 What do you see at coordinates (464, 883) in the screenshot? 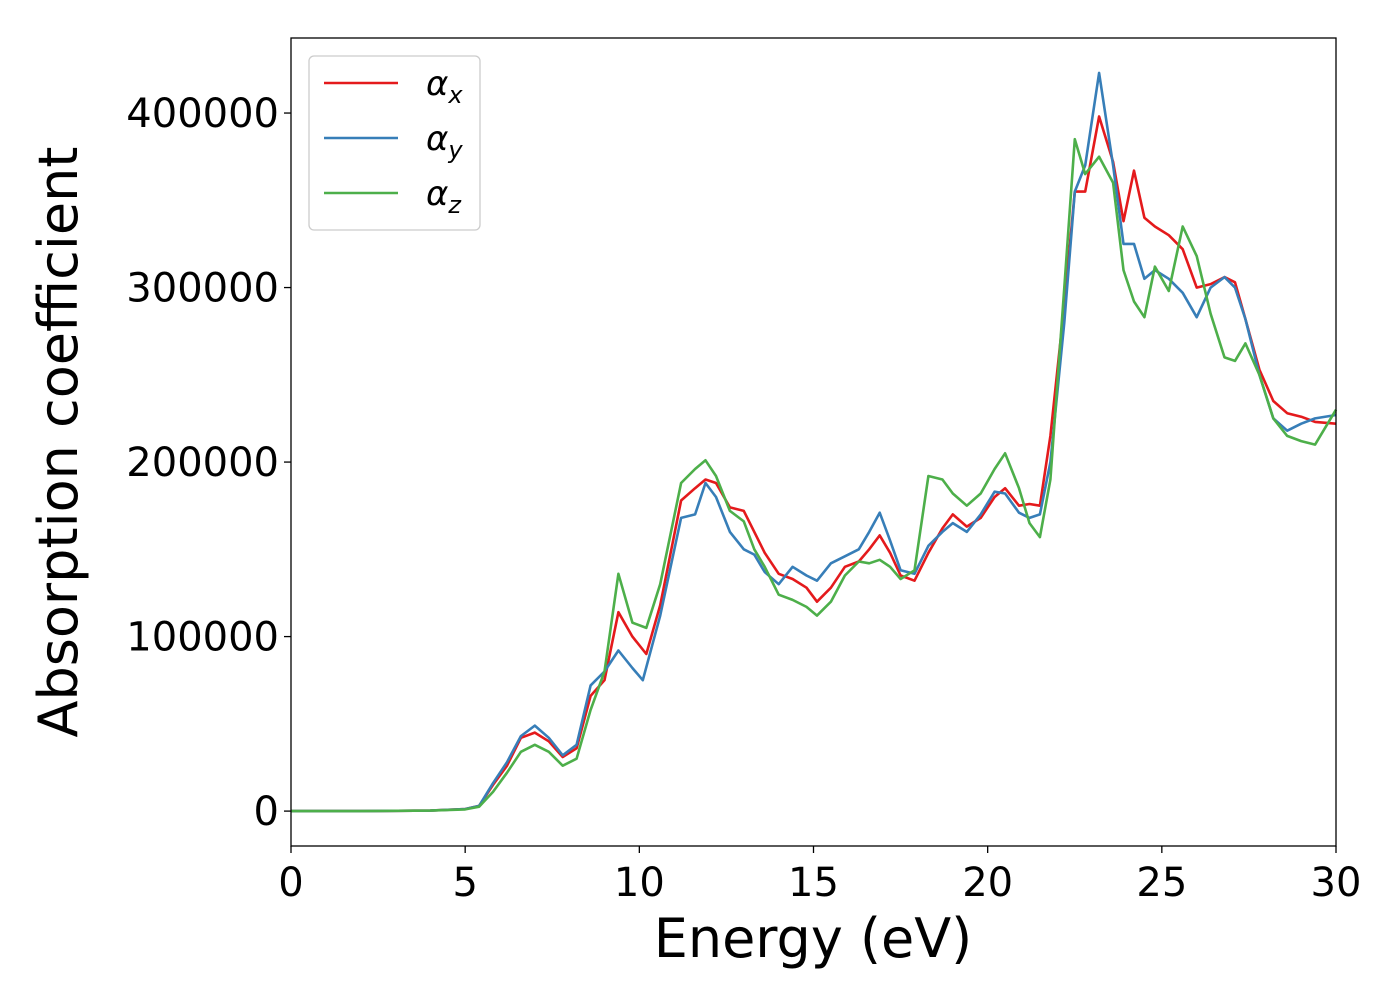
I see `x-tick-label: 5` at bounding box center [464, 883].